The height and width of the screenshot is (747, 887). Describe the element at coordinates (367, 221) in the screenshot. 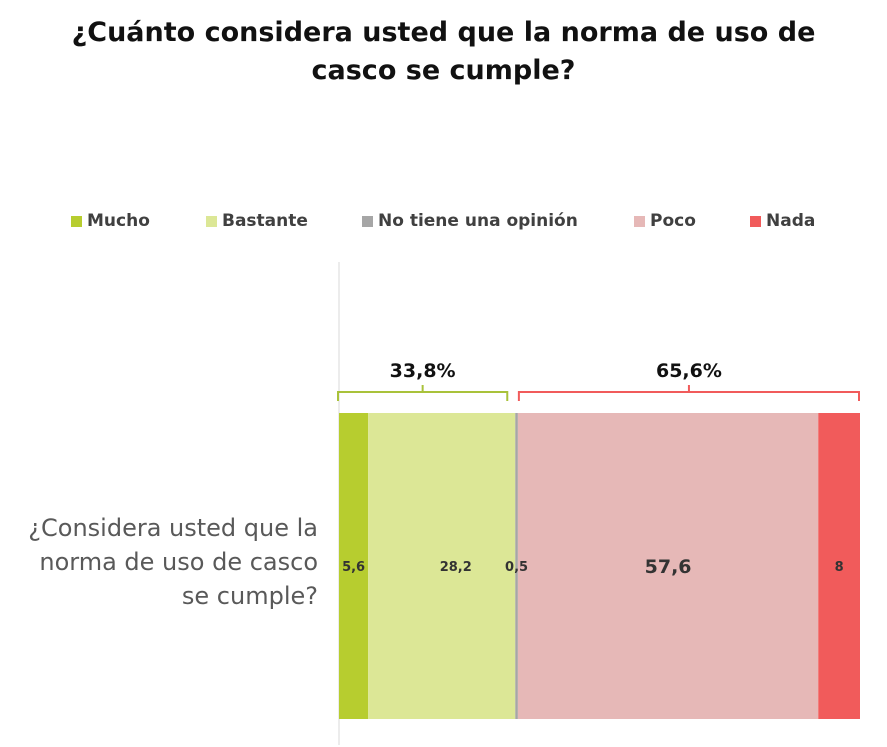

I see `legend-swatch-no-opinion` at that location.